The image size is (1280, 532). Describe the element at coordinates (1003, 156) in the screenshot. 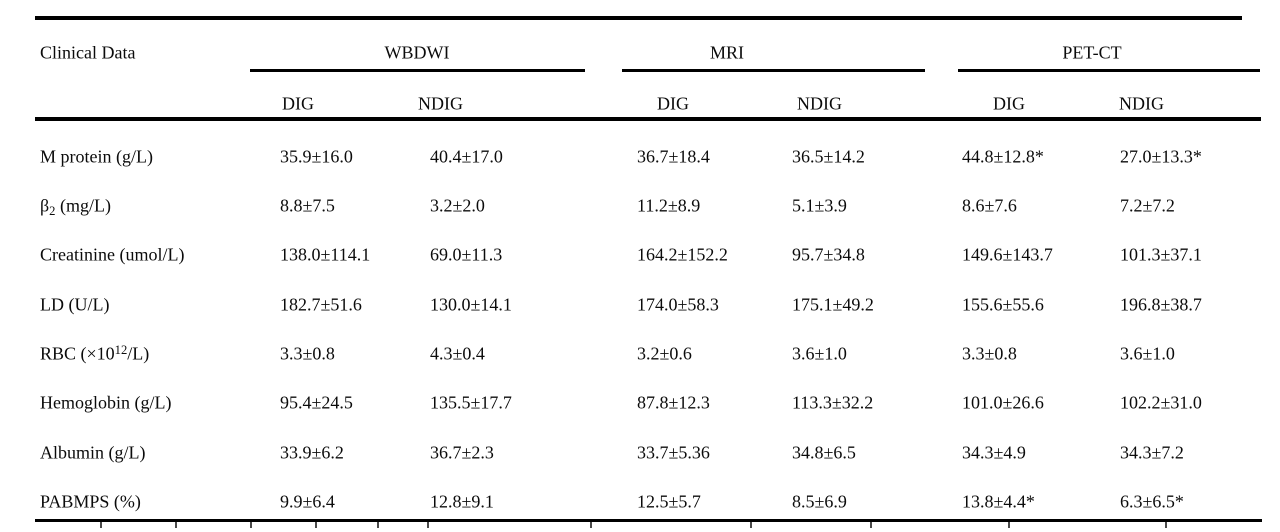

I see `data-cell: 44.8±12.8*` at that location.